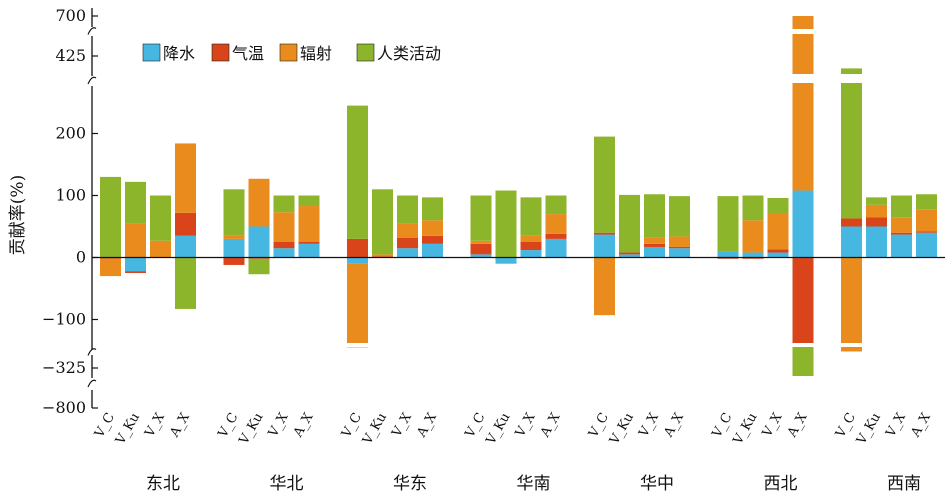 This screenshot has height=502, width=950. What do you see at coordinates (753, 236) in the screenshot?
I see `bar-segment-西北-V_Ku-辐射` at bounding box center [753, 236].